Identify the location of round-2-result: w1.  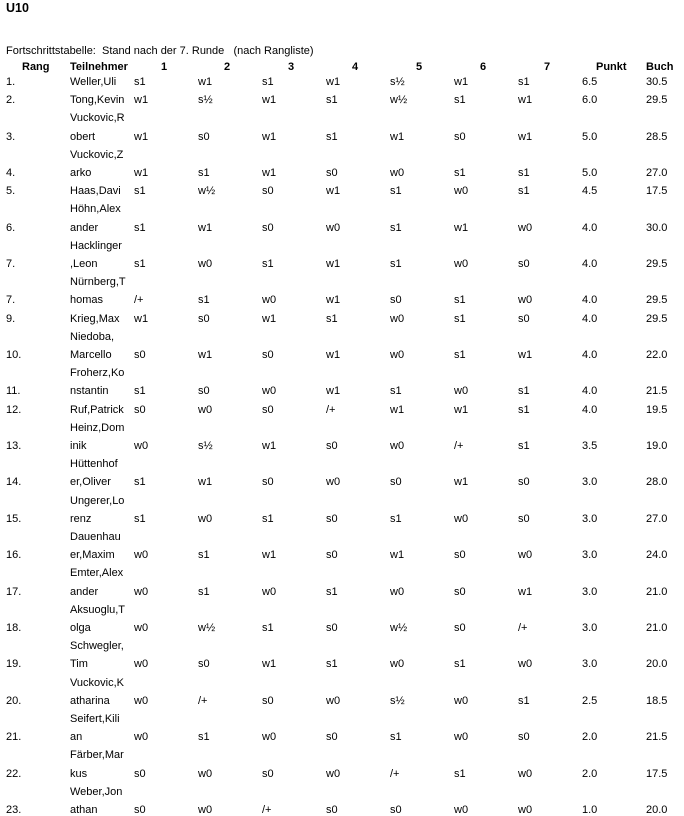
(205, 355).